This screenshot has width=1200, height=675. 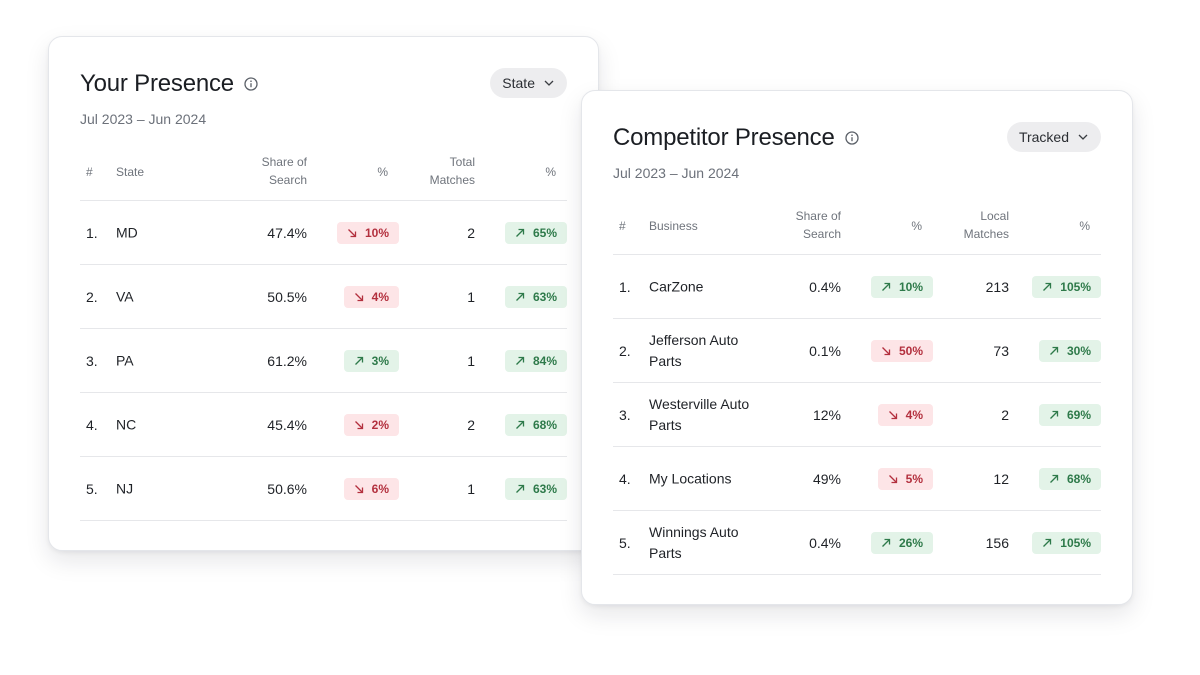 What do you see at coordinates (323, 425) in the screenshot?
I see `table-row: 4. NC 45.4% 2% 2 68%` at bounding box center [323, 425].